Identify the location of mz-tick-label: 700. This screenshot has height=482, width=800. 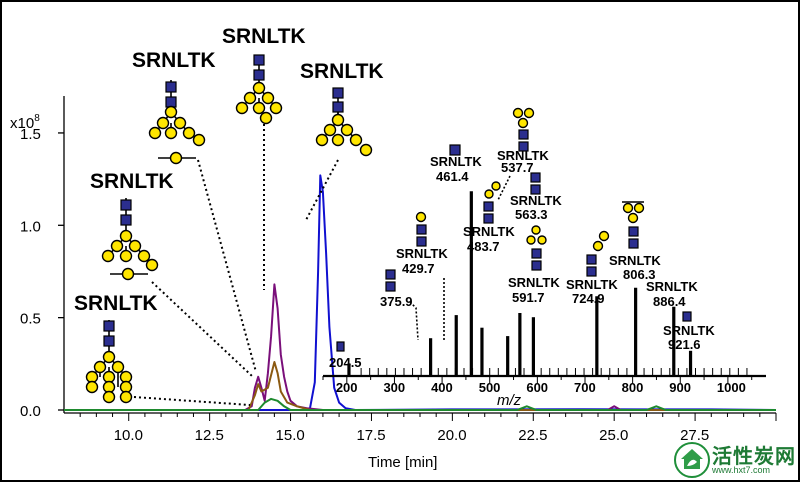
(585, 387).